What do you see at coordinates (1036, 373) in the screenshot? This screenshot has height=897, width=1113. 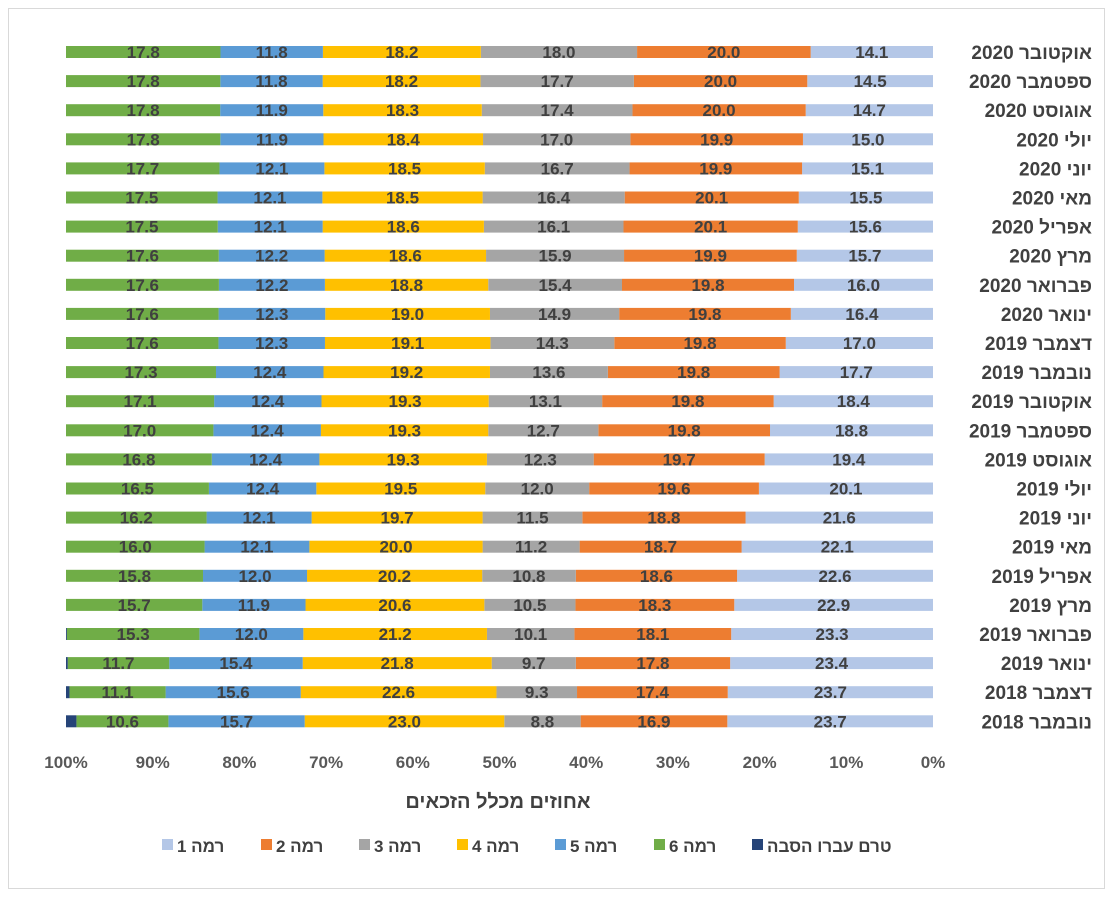 I see `category-label: נובמבר 2019` at bounding box center [1036, 373].